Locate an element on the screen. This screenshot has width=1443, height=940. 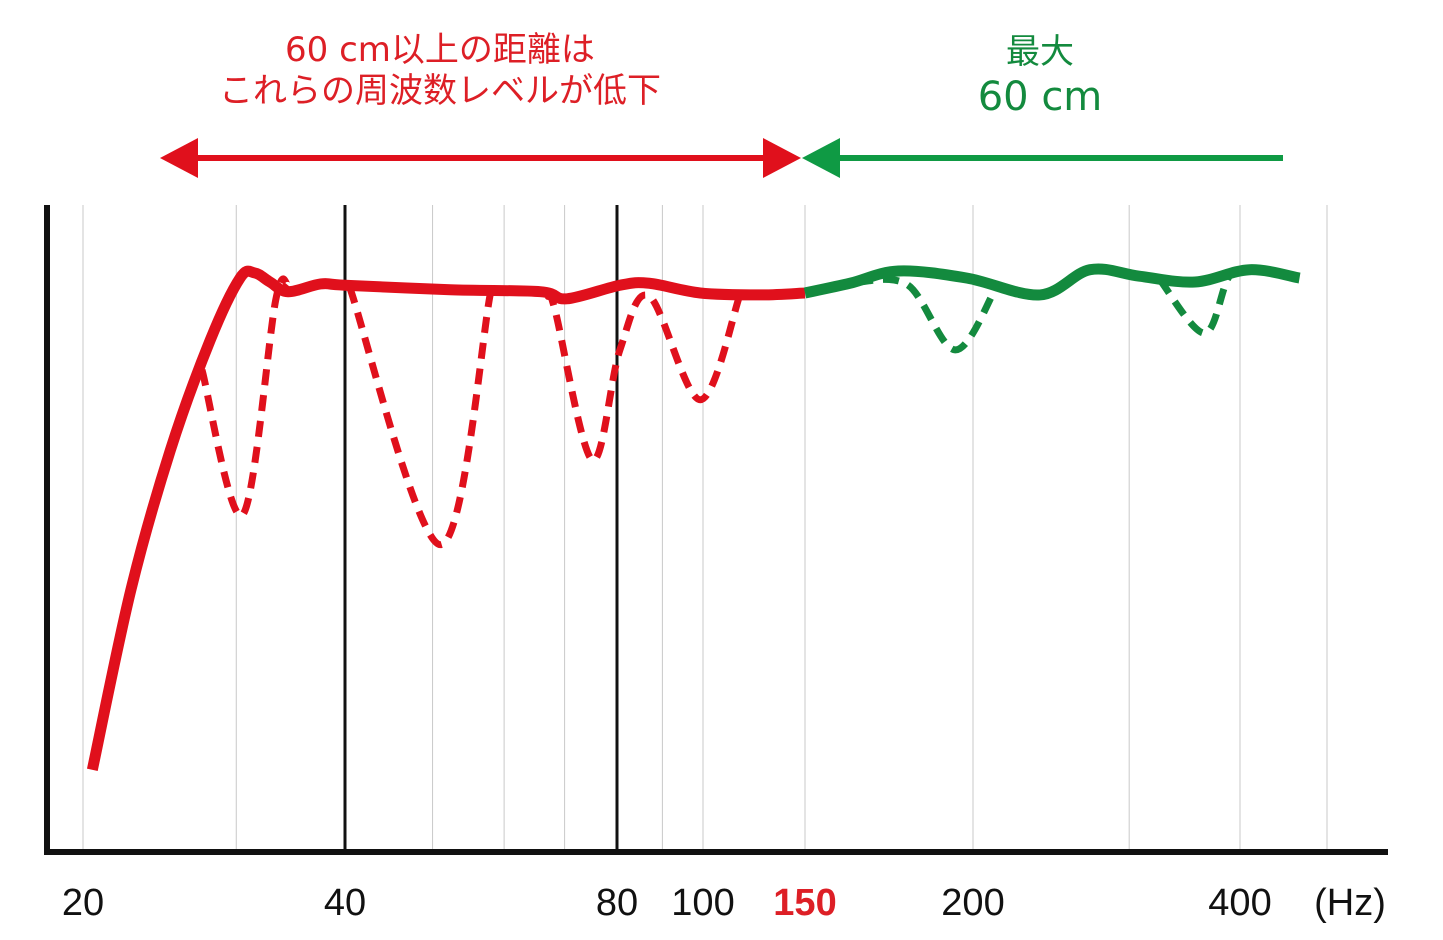
annotation-red-line1: 60 cm以上の距離は is located at coordinates (440, 50).